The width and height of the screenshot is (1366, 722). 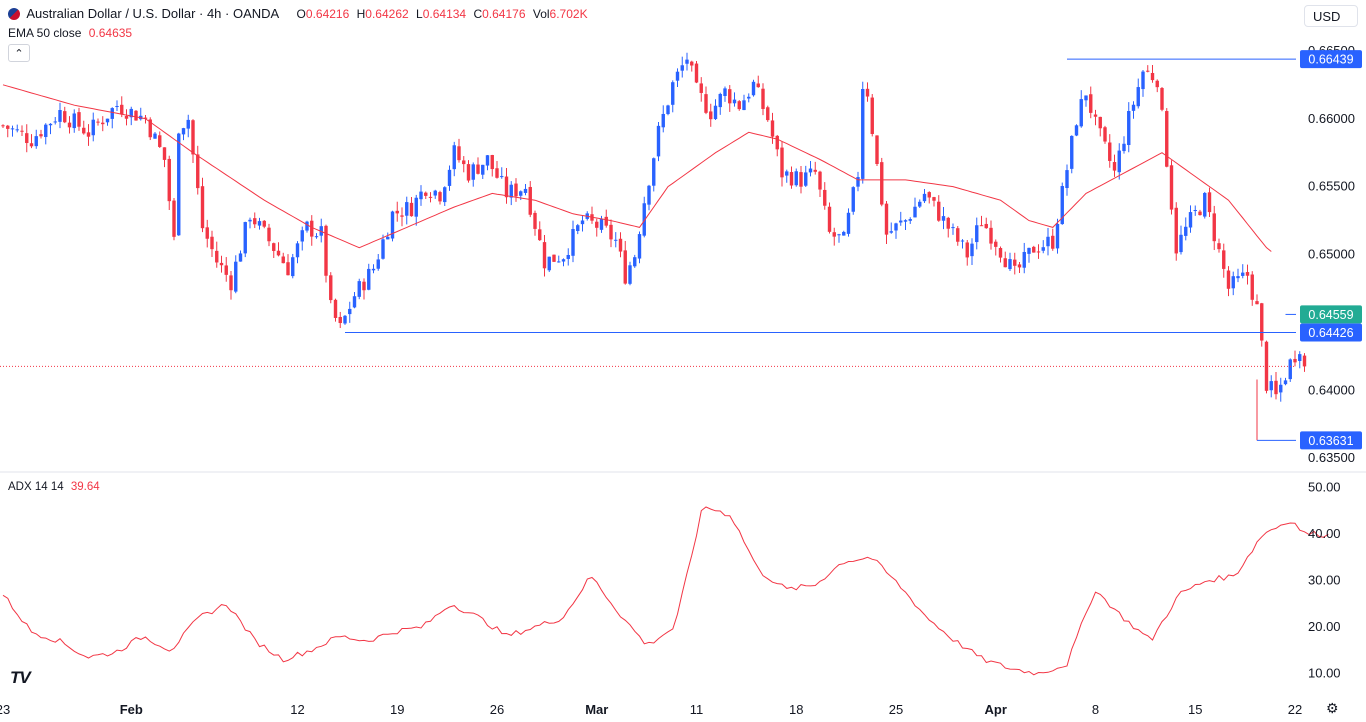 I want to click on time-tick-label: 11, so click(x=697, y=709).